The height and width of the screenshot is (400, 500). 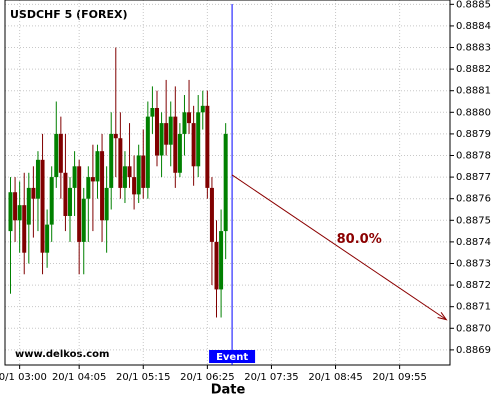 What do you see at coordinates (143, 377) in the screenshot?
I see `x-tick-label: 20/1 05:15` at bounding box center [143, 377].